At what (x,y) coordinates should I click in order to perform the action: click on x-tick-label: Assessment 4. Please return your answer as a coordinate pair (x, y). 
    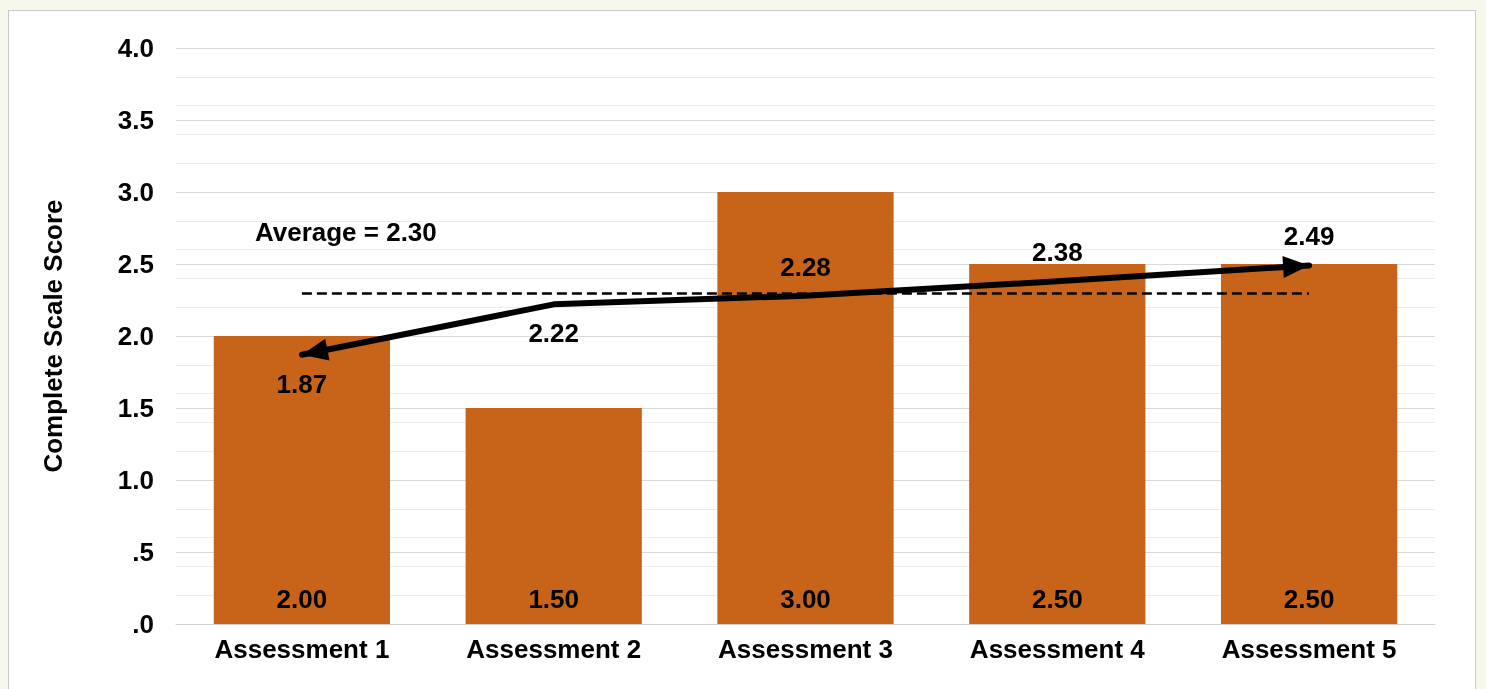
    Looking at the image, I should click on (1057, 649).